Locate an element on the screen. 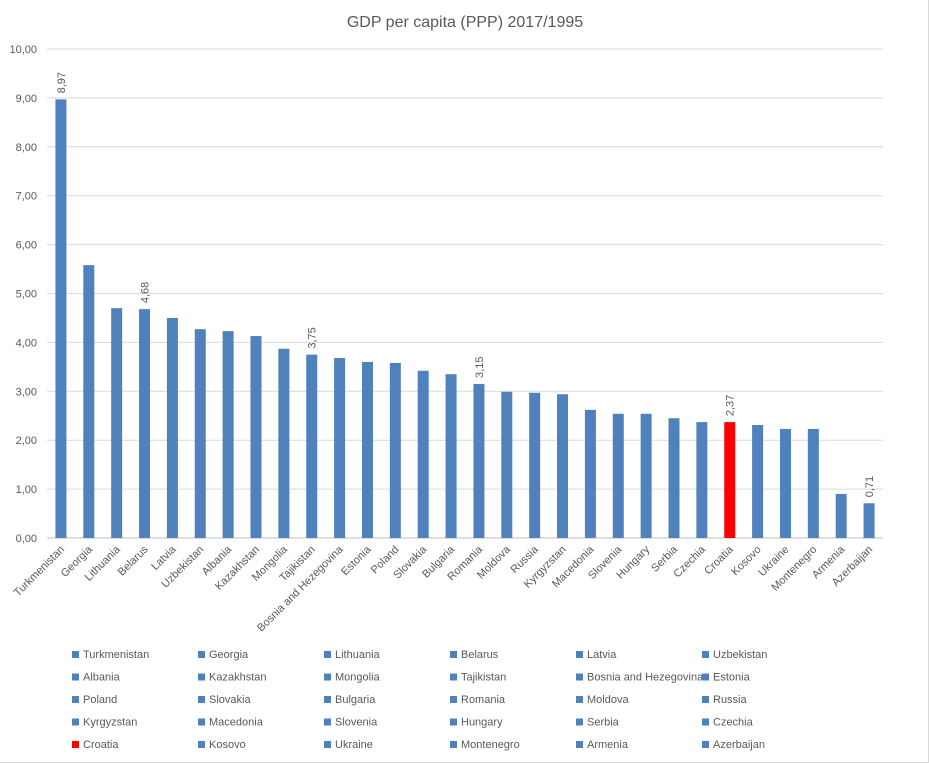 The image size is (929, 763). bar-montenegro is located at coordinates (813, 483).